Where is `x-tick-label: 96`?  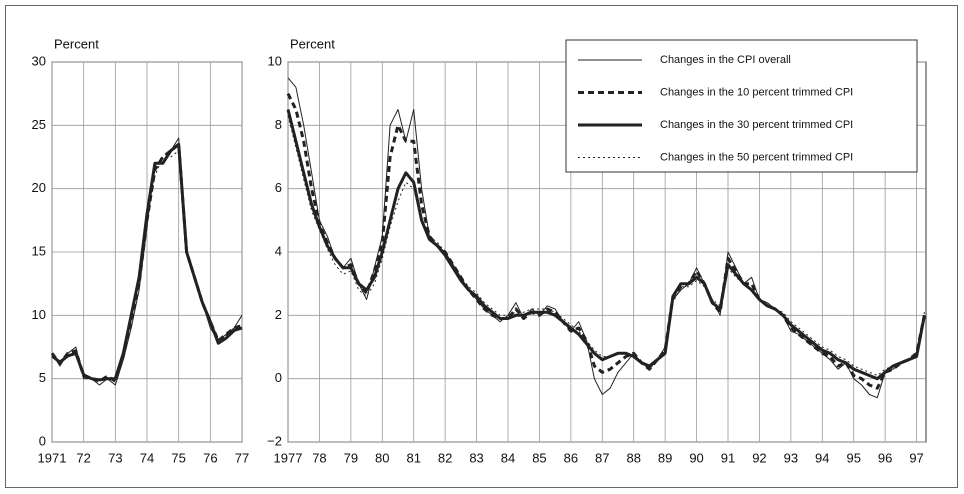 x-tick-label: 96 is located at coordinates (885, 457).